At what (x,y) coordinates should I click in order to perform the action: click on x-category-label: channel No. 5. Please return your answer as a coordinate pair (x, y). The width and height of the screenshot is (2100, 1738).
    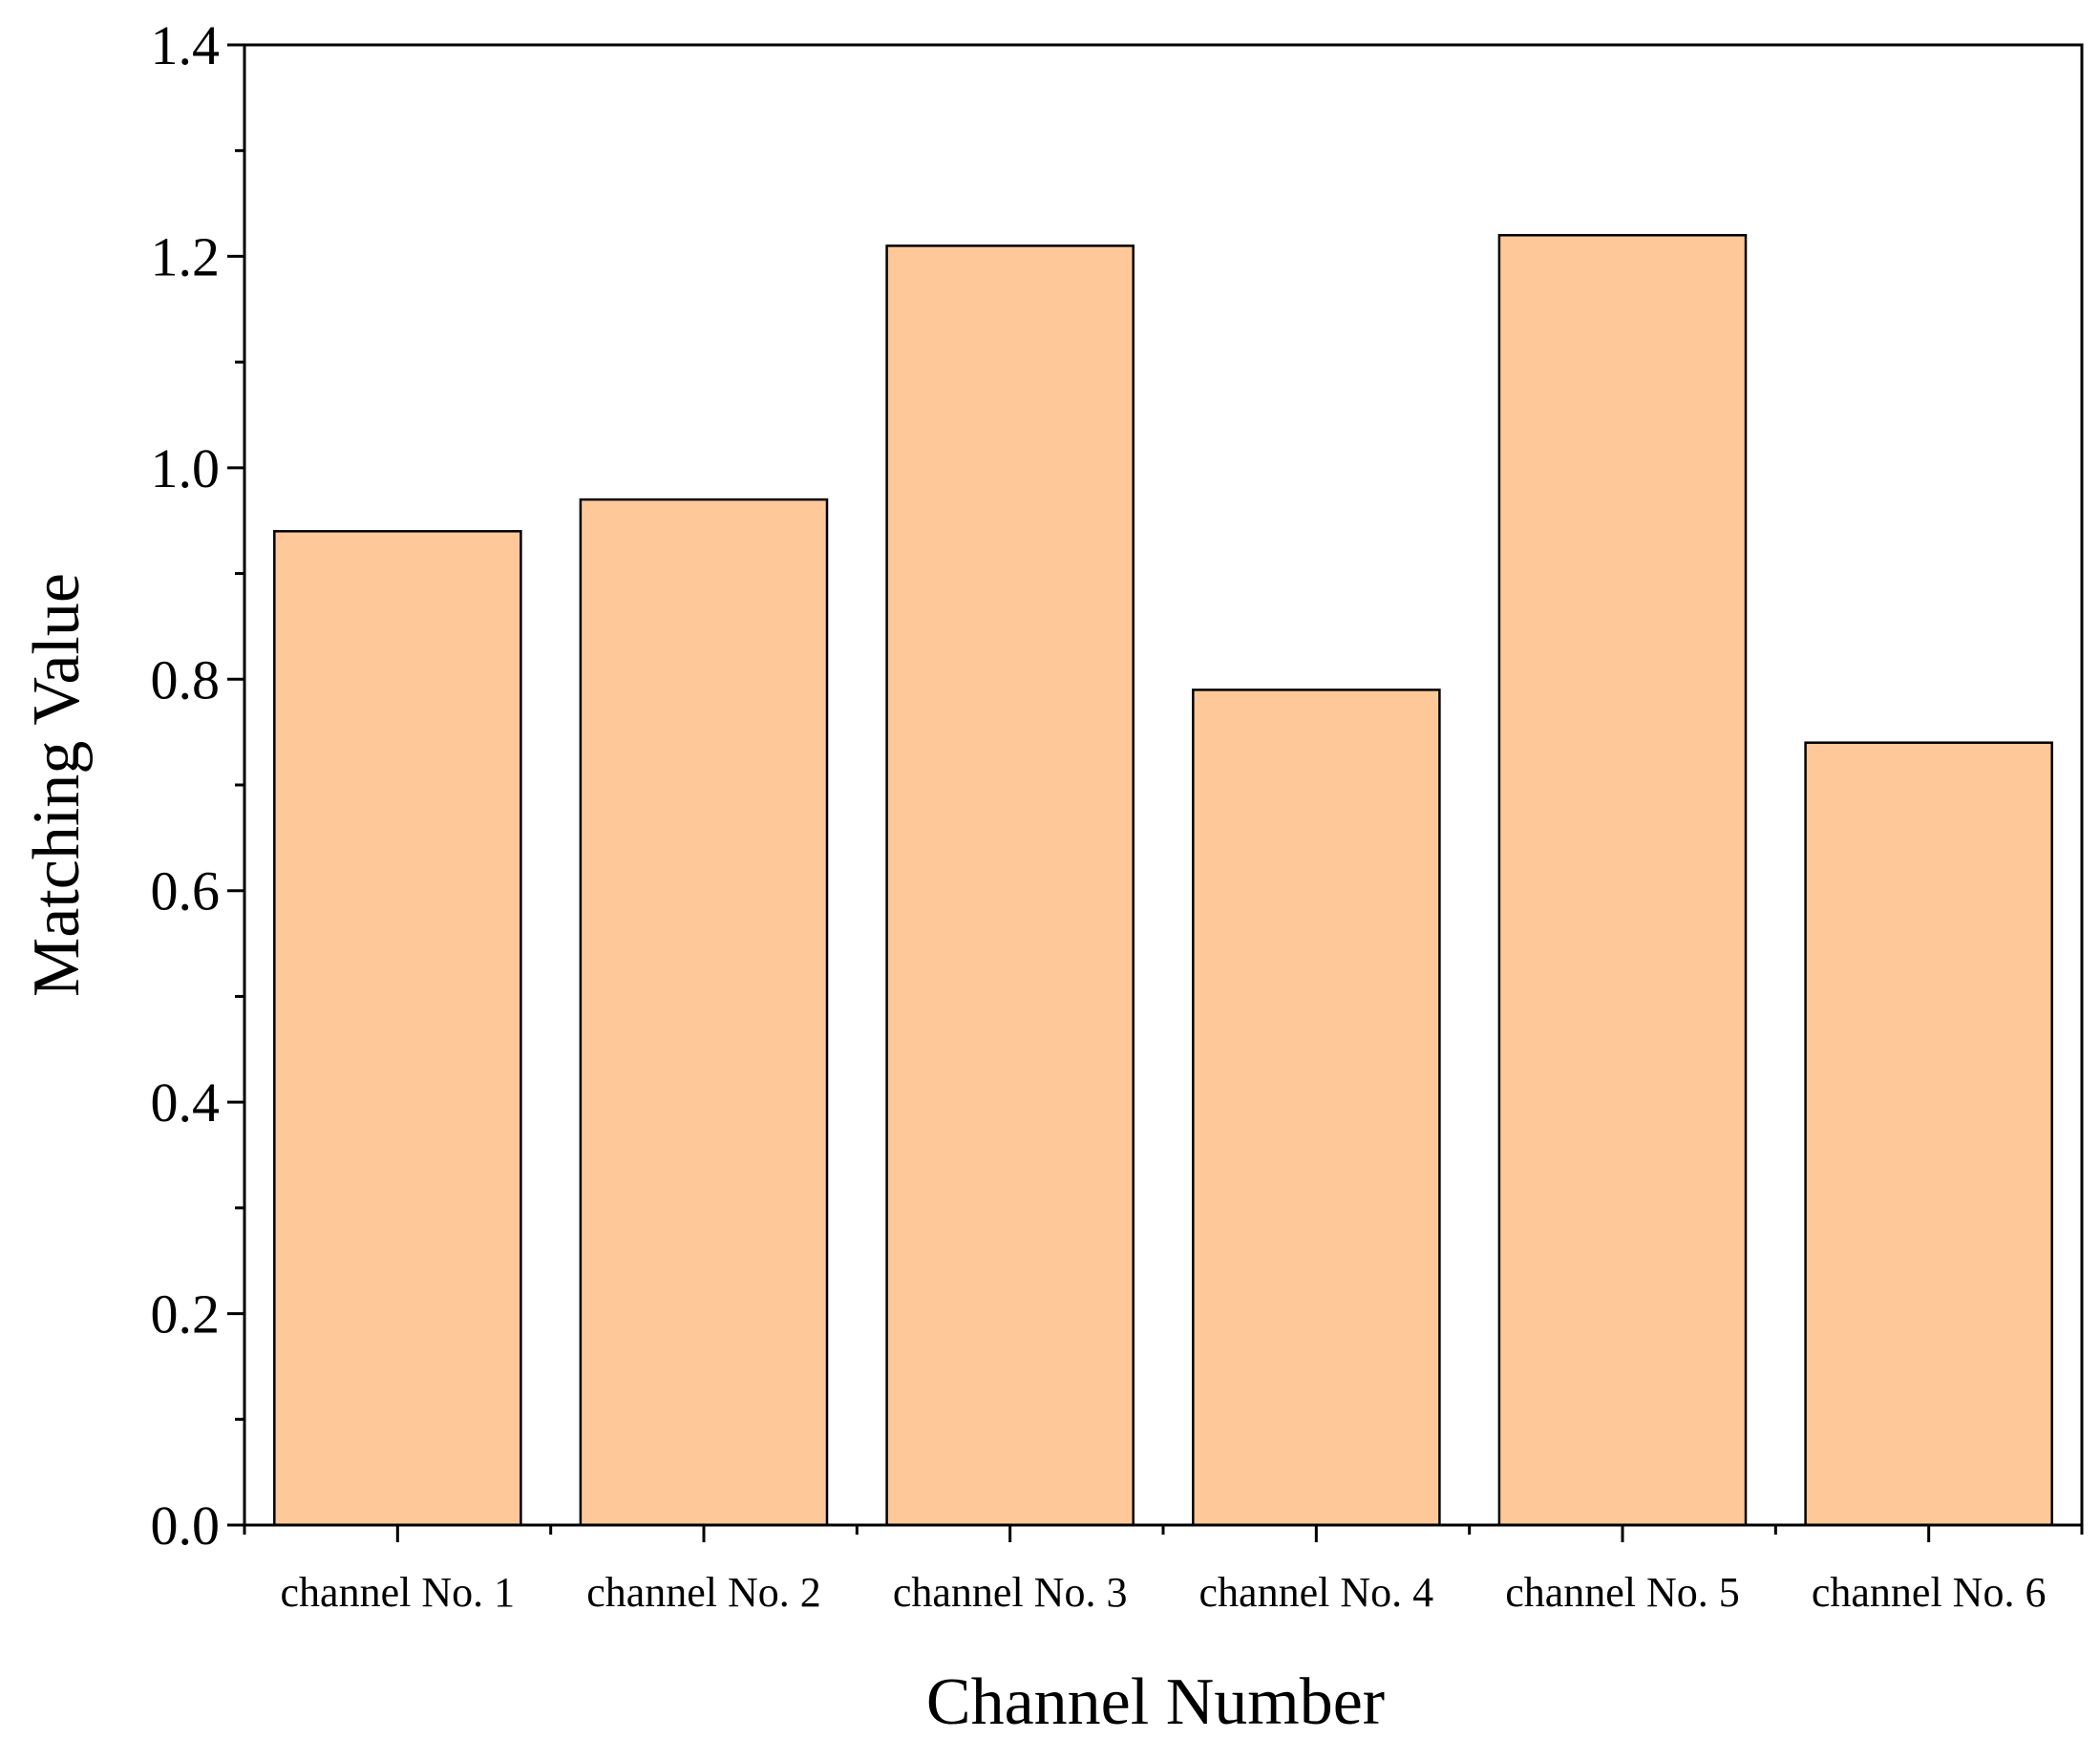
    Looking at the image, I should click on (1622, 1593).